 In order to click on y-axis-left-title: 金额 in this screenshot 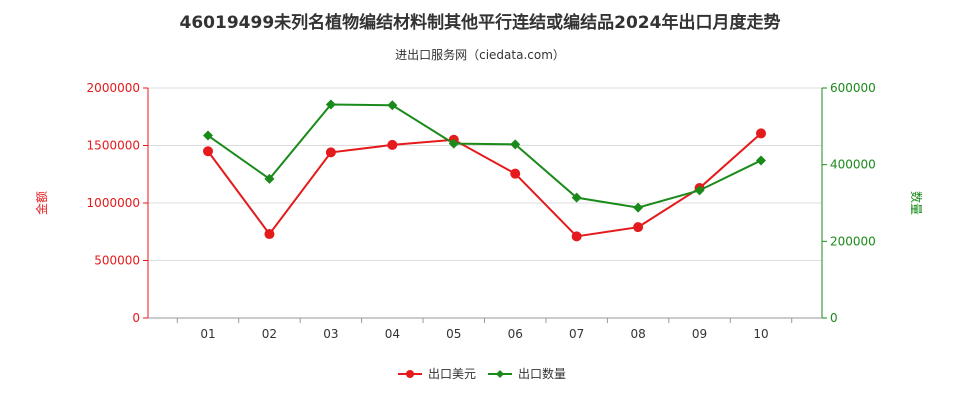, I will do `click(41, 203)`.